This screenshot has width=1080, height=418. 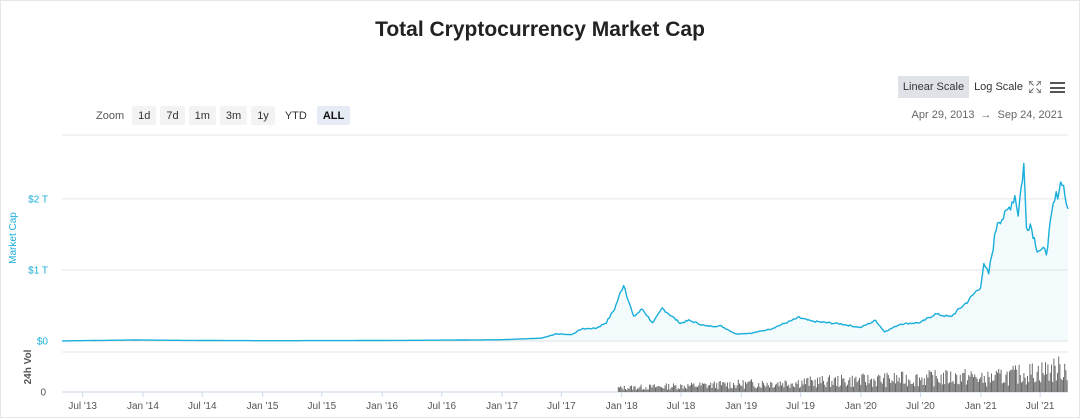 I want to click on zoom-3m-button: 3m, so click(x=233, y=115).